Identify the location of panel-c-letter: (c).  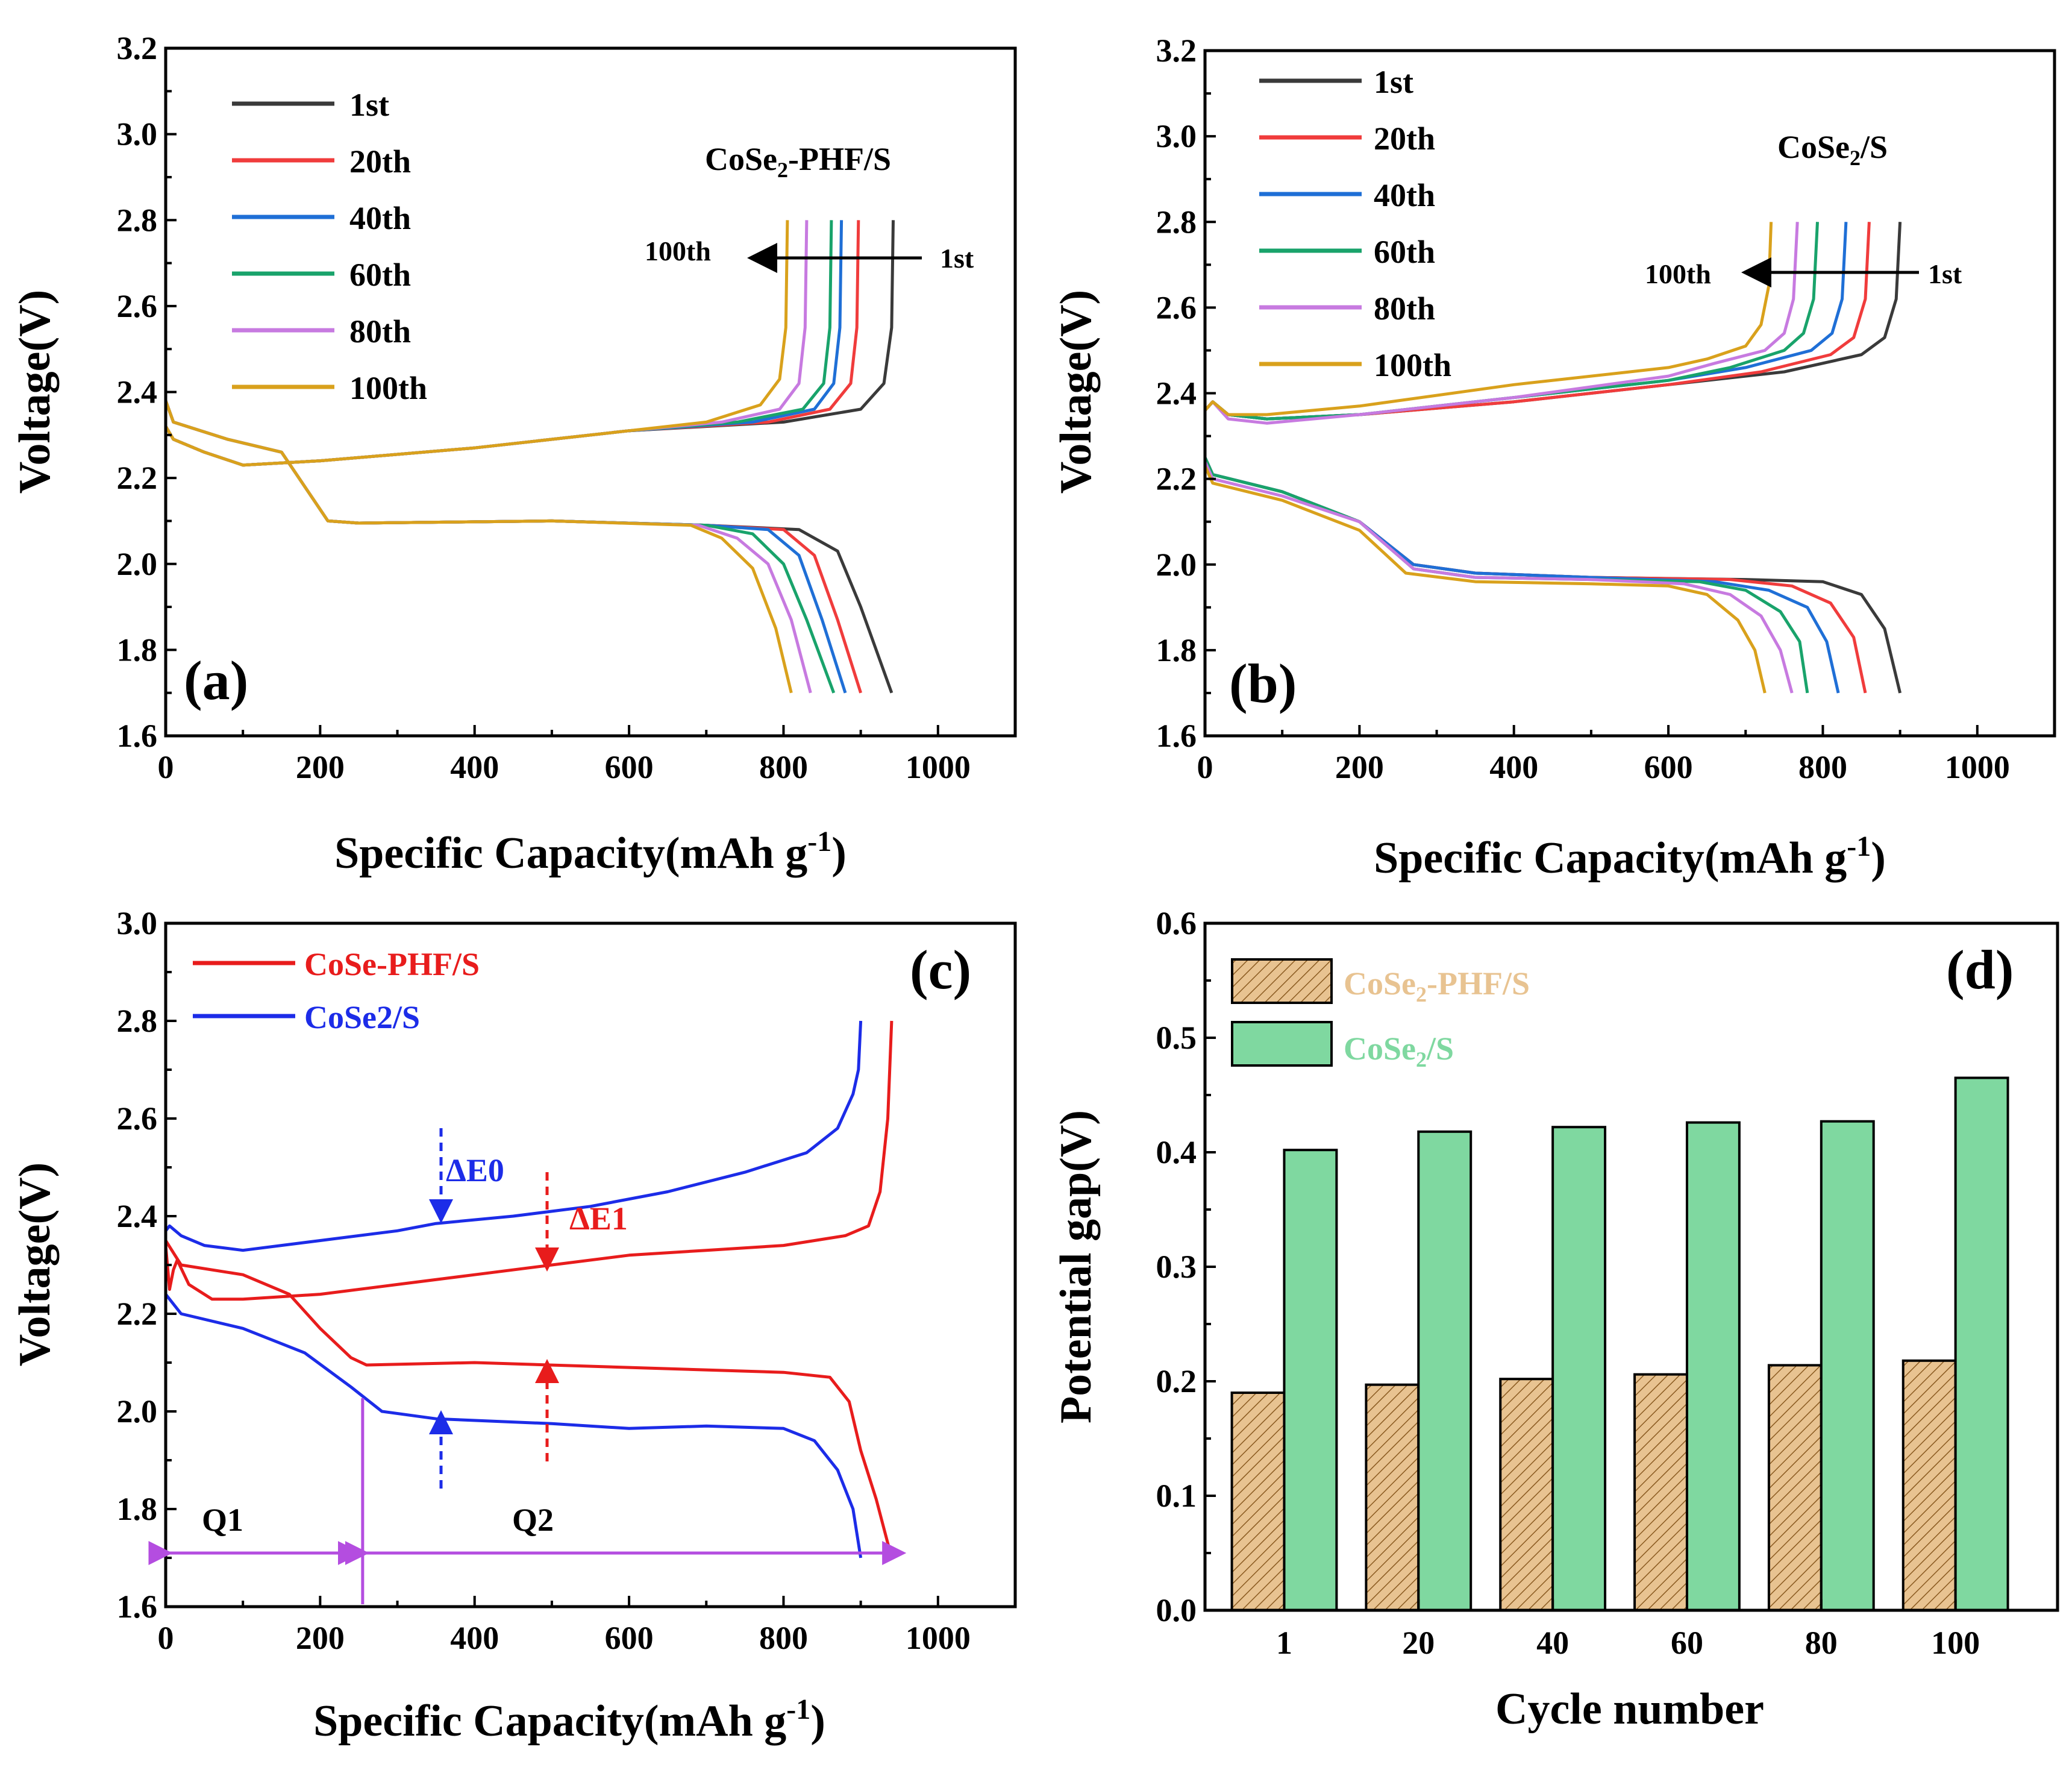
(940, 970).